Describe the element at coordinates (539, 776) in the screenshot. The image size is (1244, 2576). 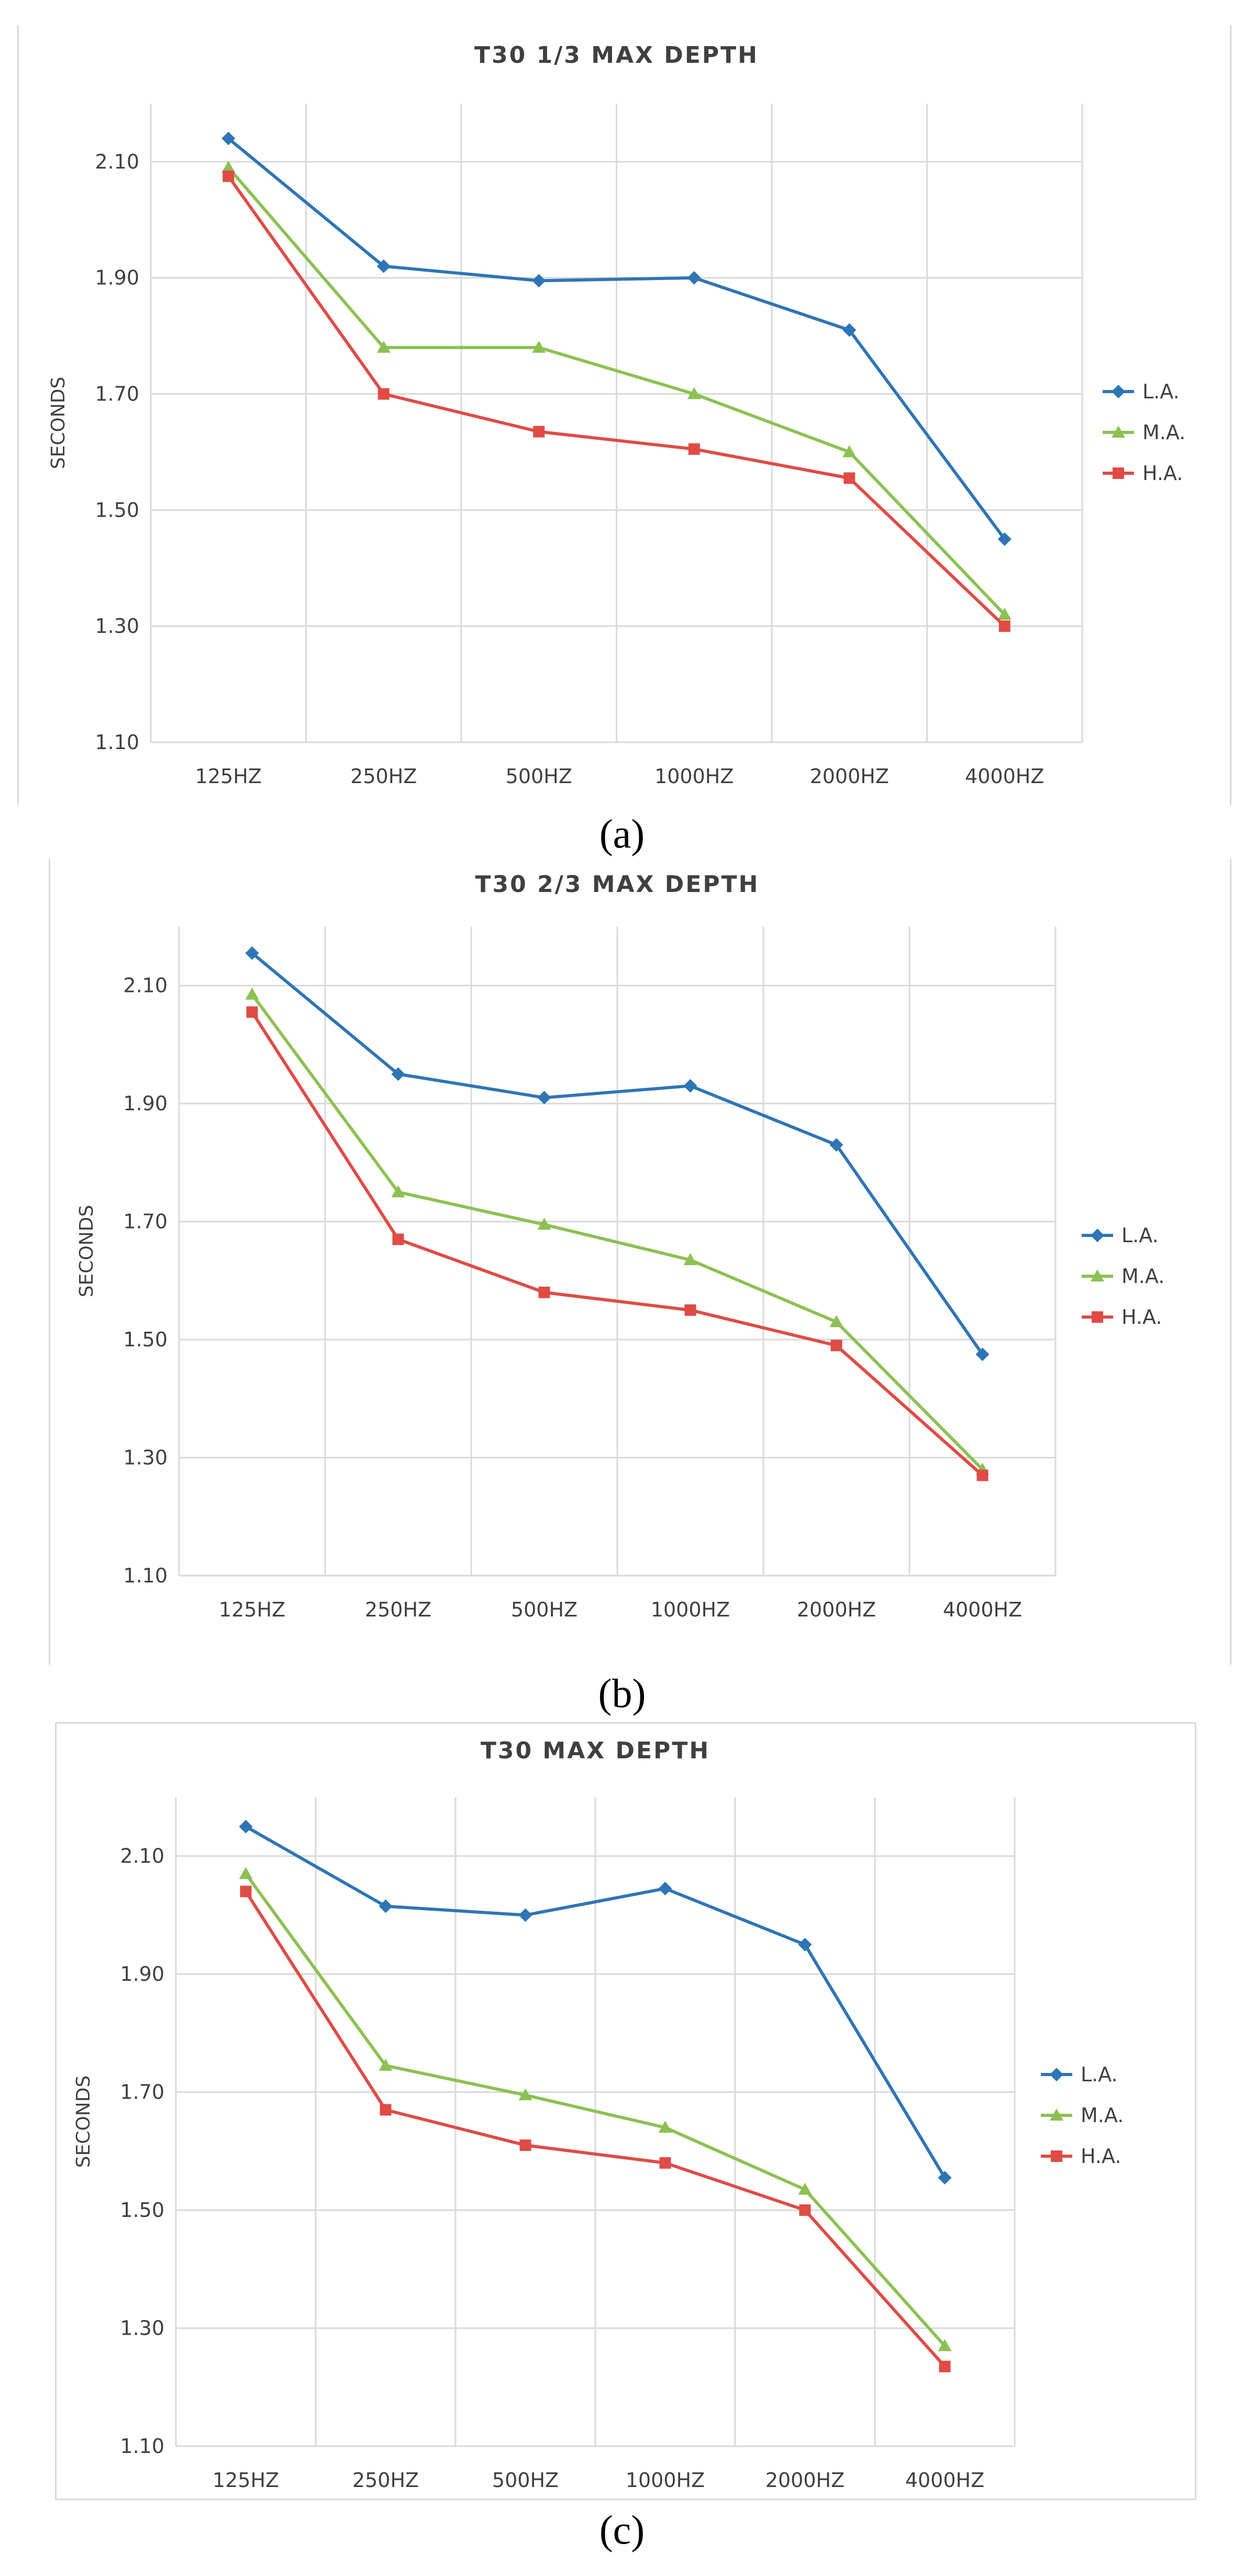
I see `chart-a-xtick-label: 500HZ` at that location.